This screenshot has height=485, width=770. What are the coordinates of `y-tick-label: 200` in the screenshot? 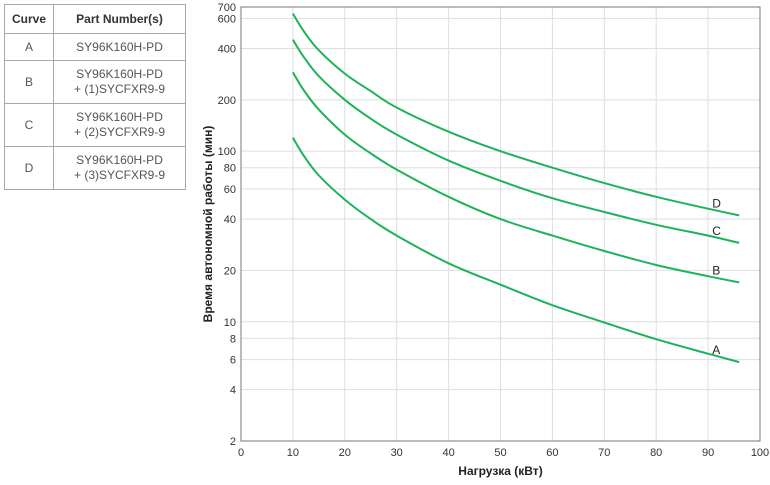 It's located at (227, 101).